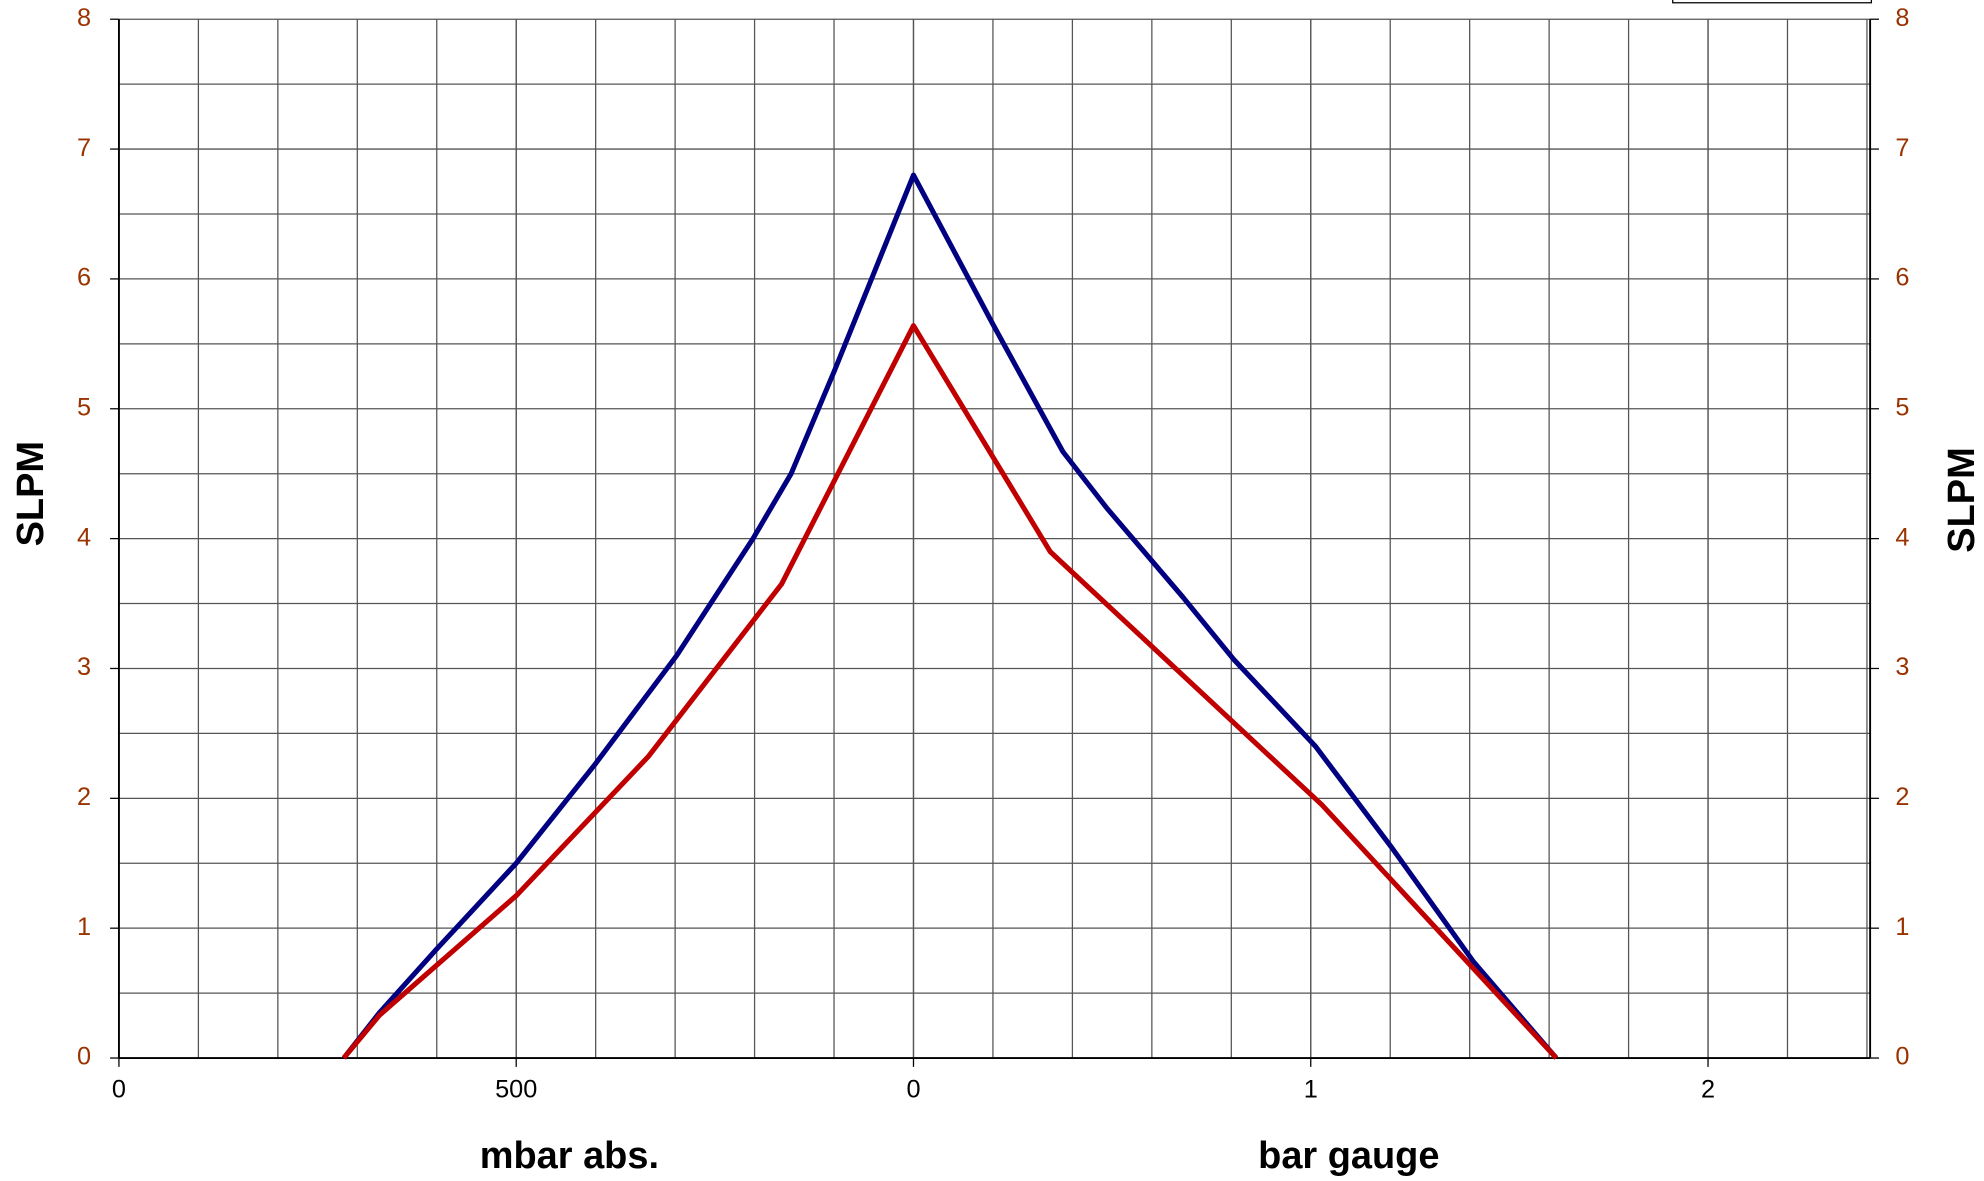 The image size is (1984, 1181). Describe the element at coordinates (1348, 1156) in the screenshot. I see `x-axis-title: bar gauge` at that location.